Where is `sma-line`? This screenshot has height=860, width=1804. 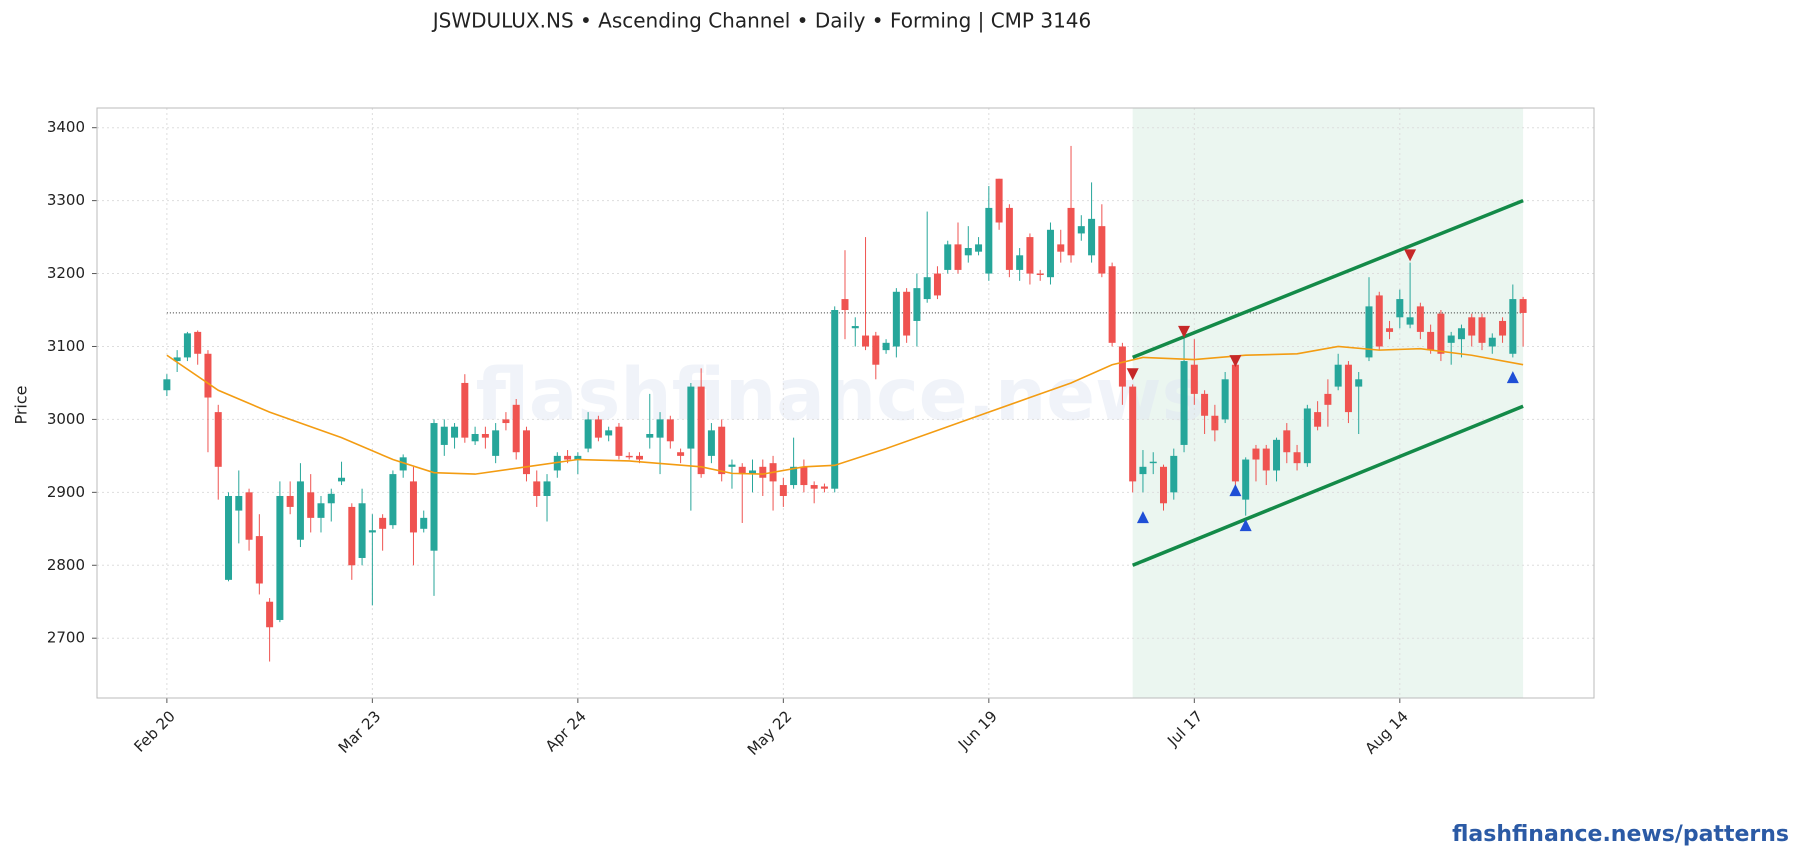 sma-line is located at coordinates (845, 410).